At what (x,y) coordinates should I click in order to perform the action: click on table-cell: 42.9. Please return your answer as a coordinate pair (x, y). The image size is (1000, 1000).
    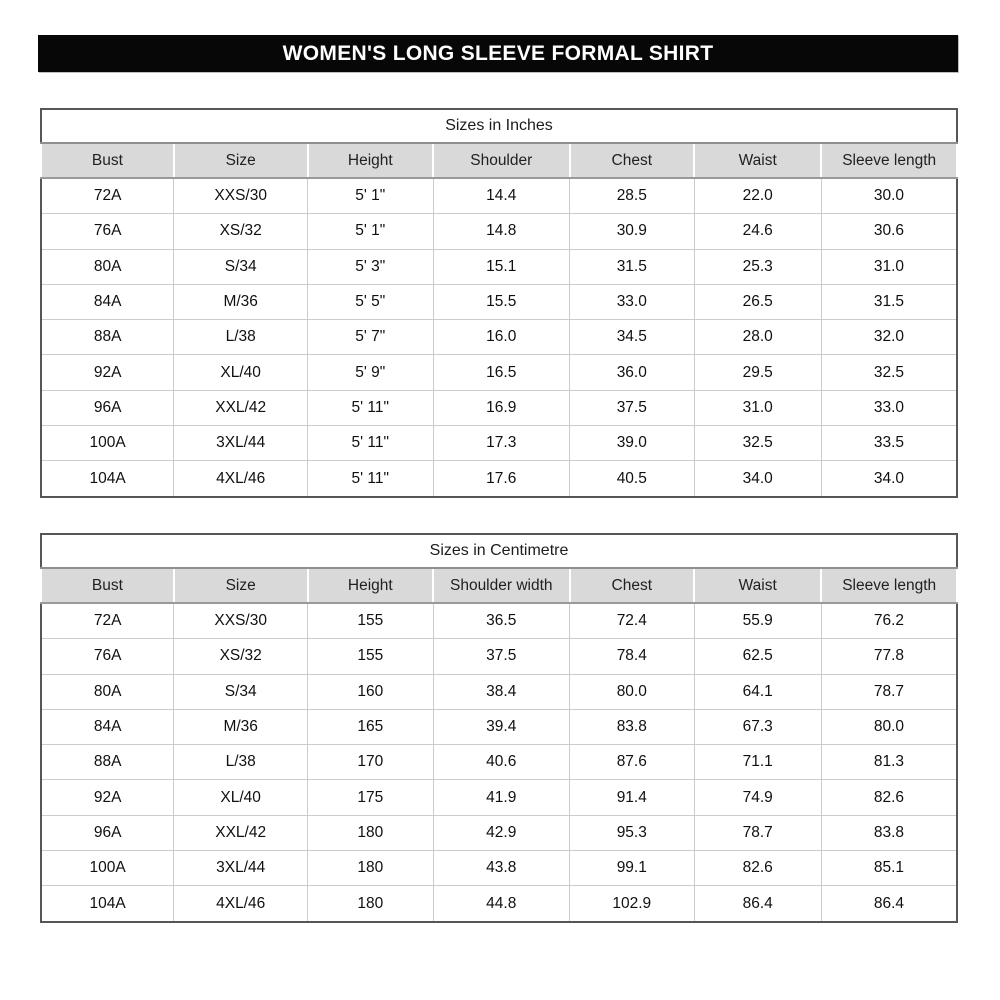
    Looking at the image, I should click on (501, 833).